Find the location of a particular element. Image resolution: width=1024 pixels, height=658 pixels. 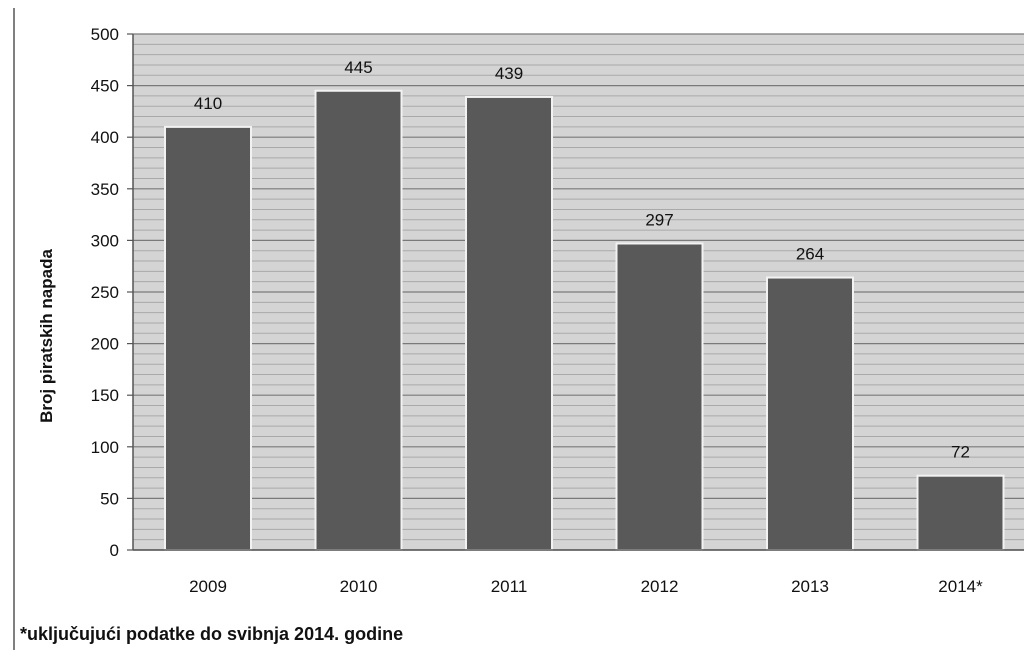

y-tick-label: 400 is located at coordinates (105, 137).